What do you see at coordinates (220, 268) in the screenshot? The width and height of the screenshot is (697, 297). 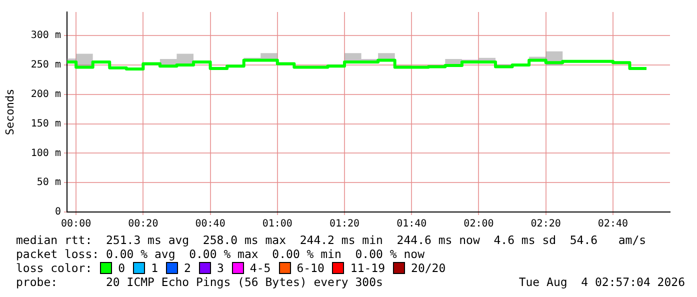 I see `legend-label: 3` at bounding box center [220, 268].